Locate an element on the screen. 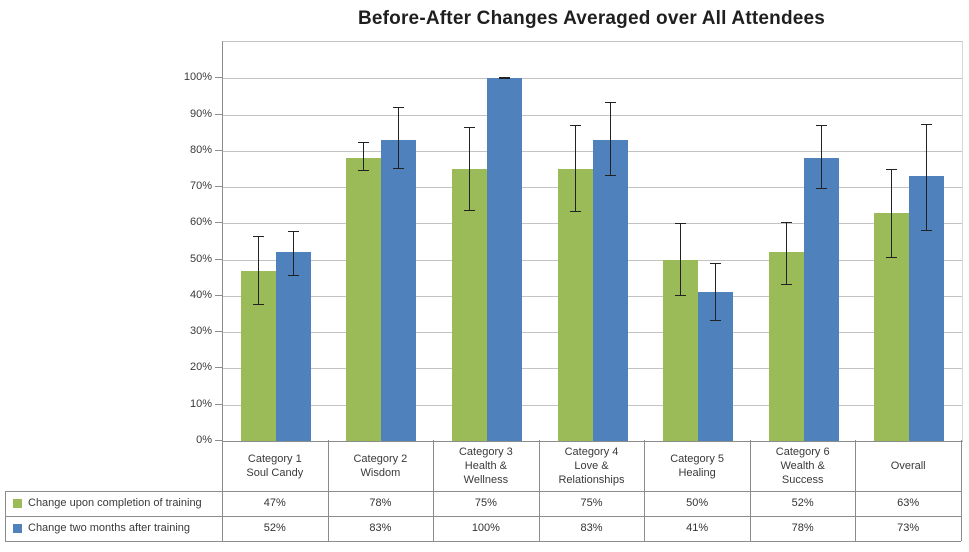 The height and width of the screenshot is (552, 969). legend-label: Change upon completion of training is located at coordinates (115, 503).